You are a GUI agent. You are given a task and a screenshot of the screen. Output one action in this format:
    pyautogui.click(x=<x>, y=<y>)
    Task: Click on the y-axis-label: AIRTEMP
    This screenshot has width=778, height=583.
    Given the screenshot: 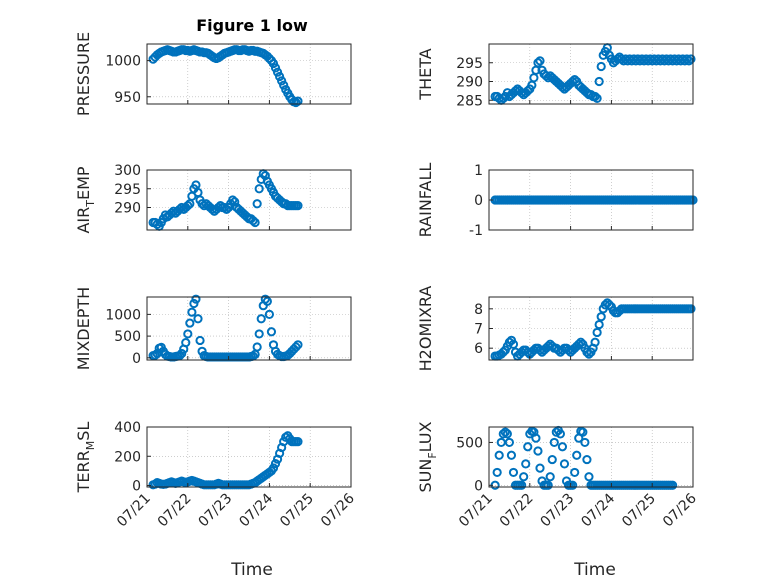 What is the action you would take?
    pyautogui.click(x=85, y=199)
    